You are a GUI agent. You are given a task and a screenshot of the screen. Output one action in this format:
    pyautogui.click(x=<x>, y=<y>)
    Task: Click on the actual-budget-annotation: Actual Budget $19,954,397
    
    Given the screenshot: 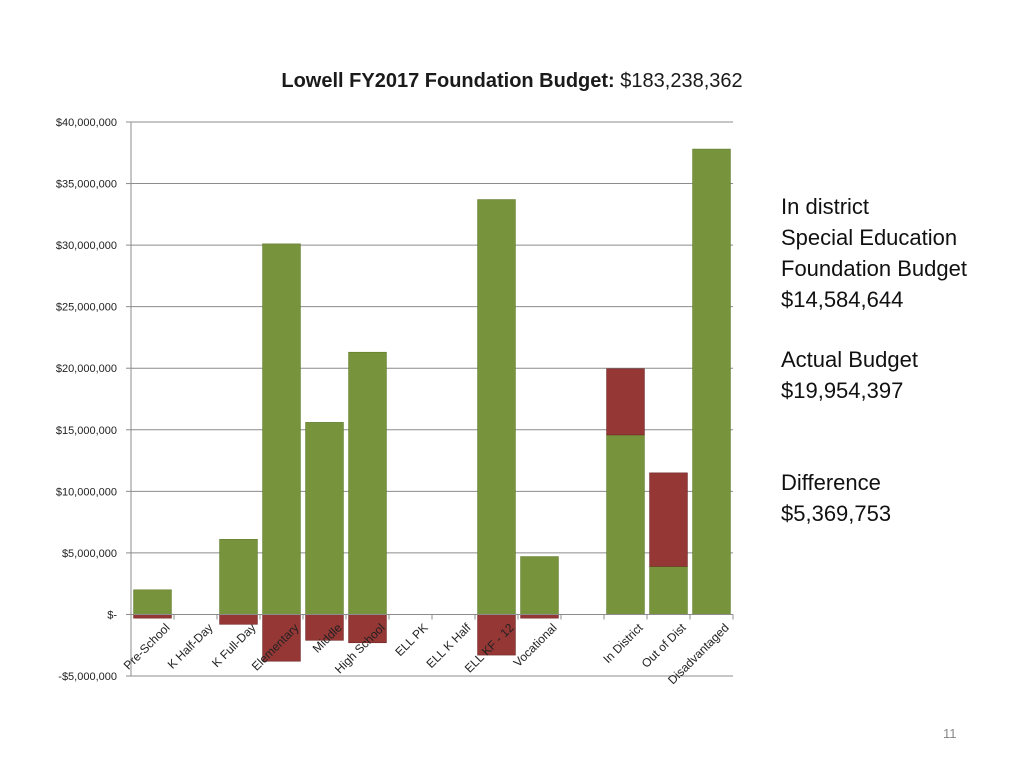 What is the action you would take?
    pyautogui.click(x=849, y=375)
    